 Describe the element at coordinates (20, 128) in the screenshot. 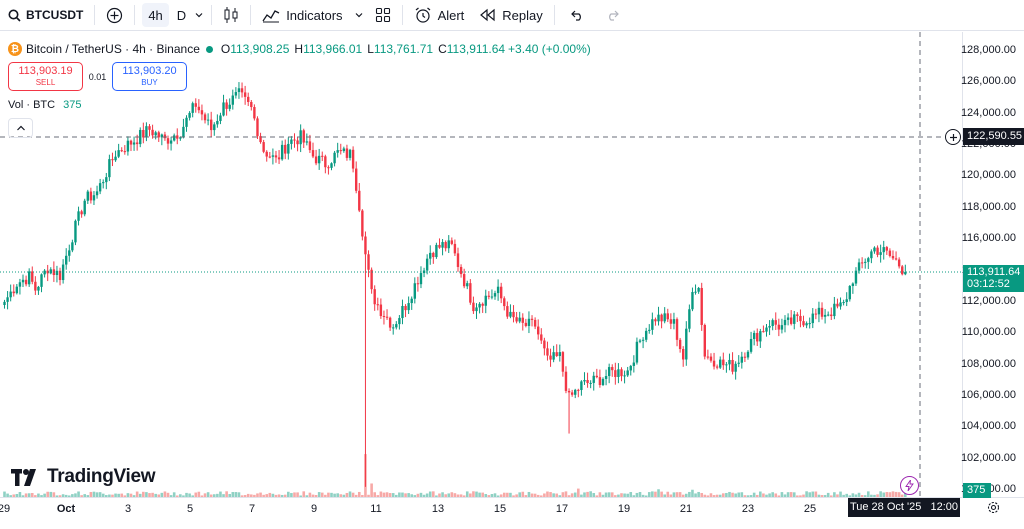

I see `collapse-legend-button` at that location.